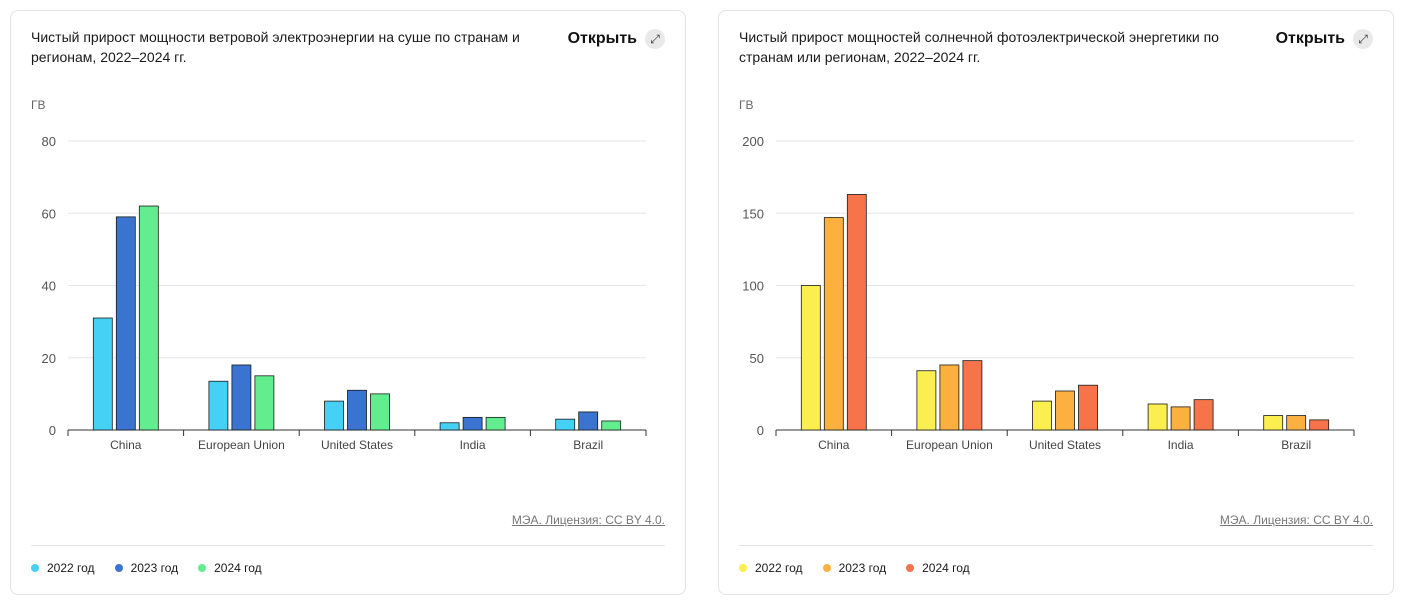  What do you see at coordinates (49, 141) in the screenshot?
I see `y-tick-label: 80` at bounding box center [49, 141].